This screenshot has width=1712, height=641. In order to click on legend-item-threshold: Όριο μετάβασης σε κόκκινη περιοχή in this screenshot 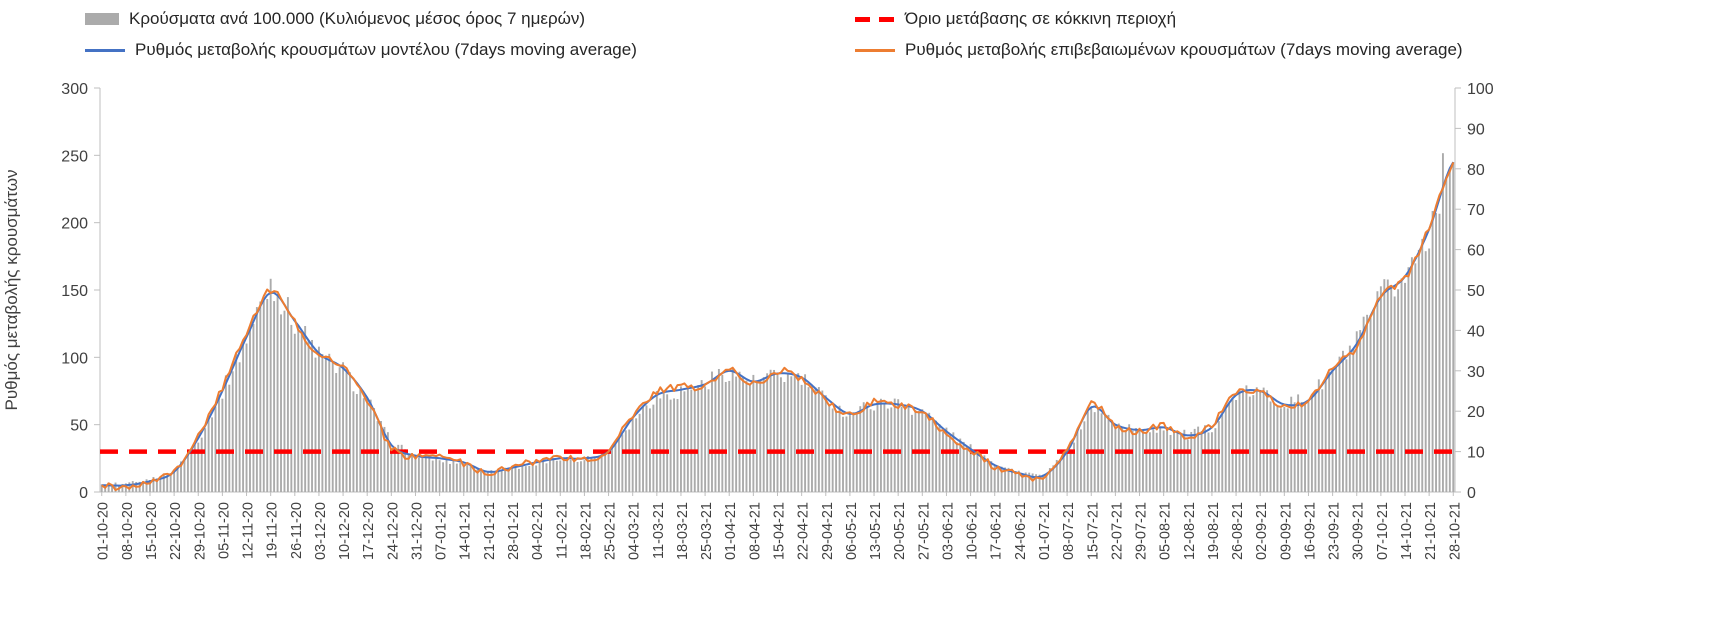, I will do `click(1015, 19)`.